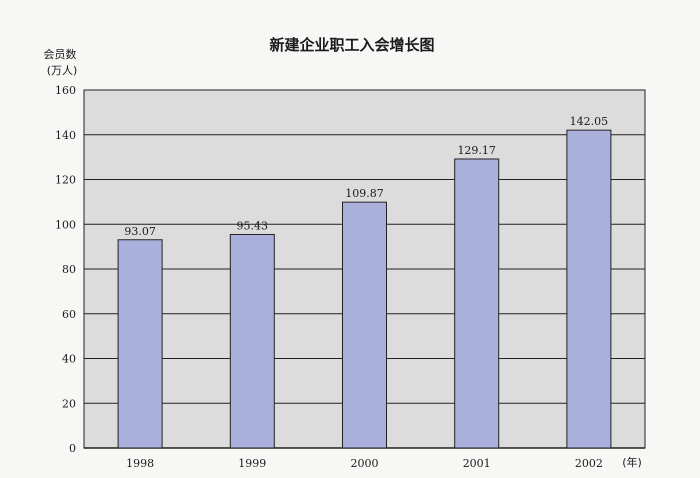  What do you see at coordinates (589, 463) in the screenshot?
I see `x-tick-label: 2002` at bounding box center [589, 463].